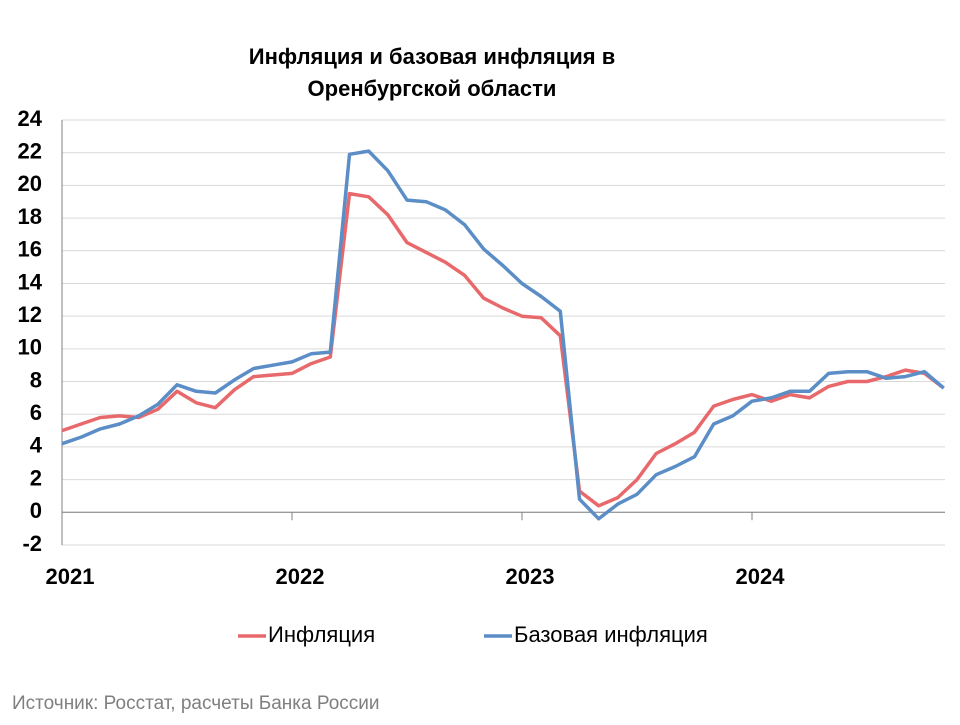  Describe the element at coordinates (530, 576) in the screenshot. I see `x-tick-label: 2023` at that location.